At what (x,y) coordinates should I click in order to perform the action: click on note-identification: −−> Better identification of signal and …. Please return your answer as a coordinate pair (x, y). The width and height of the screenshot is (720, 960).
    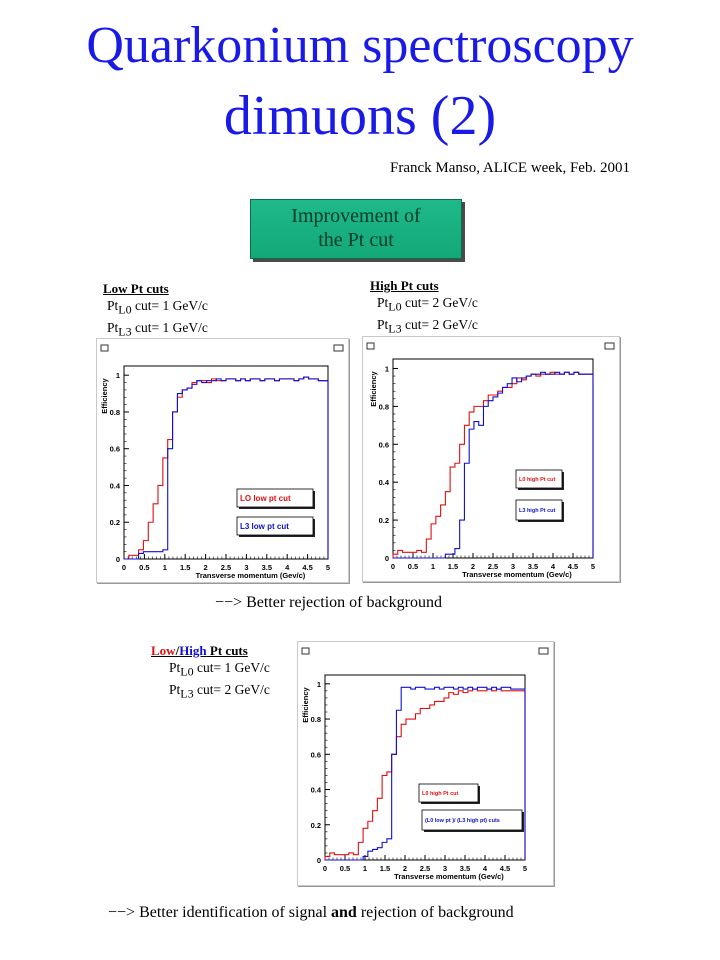
    Looking at the image, I should click on (311, 912).